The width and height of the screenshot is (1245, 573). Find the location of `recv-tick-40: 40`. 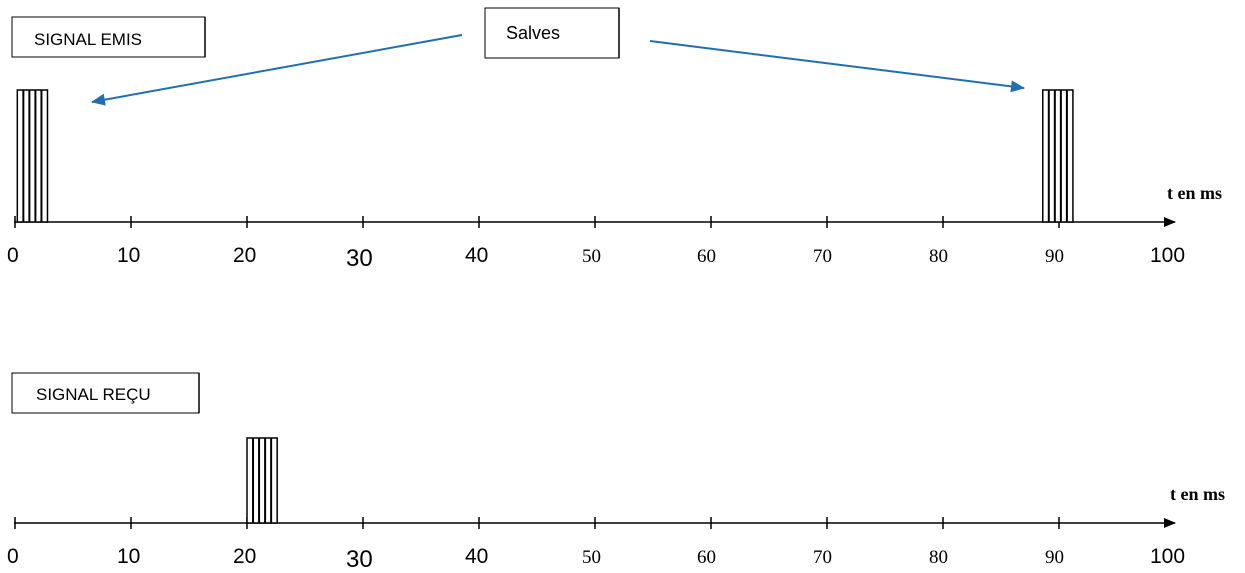

recv-tick-40: 40 is located at coordinates (476, 556).